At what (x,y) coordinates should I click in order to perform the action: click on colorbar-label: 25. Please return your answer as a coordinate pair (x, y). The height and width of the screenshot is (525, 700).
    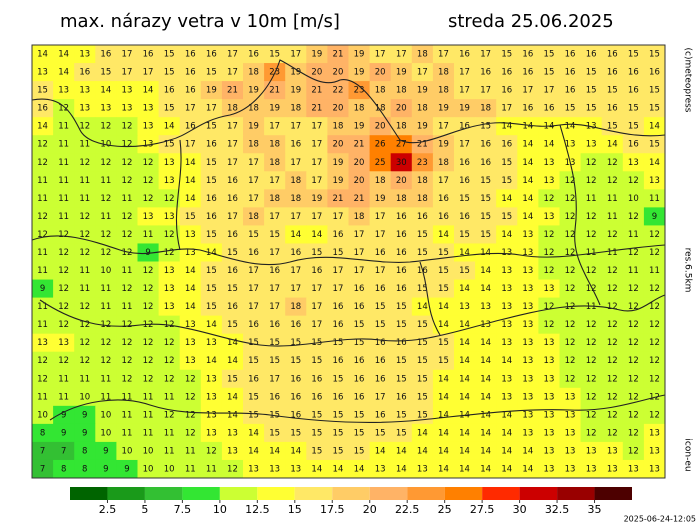
    Looking at the image, I should click on (445, 509).